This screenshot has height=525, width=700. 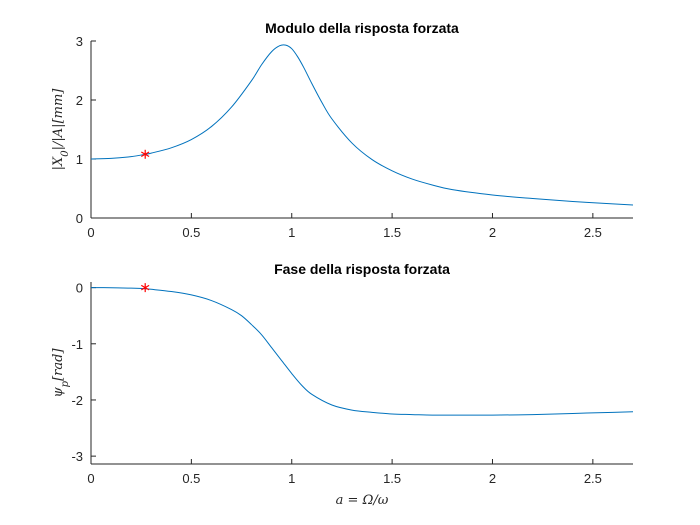 What do you see at coordinates (392, 478) in the screenshot?
I see `chart2-x-tick-label: 1.5` at bounding box center [392, 478].